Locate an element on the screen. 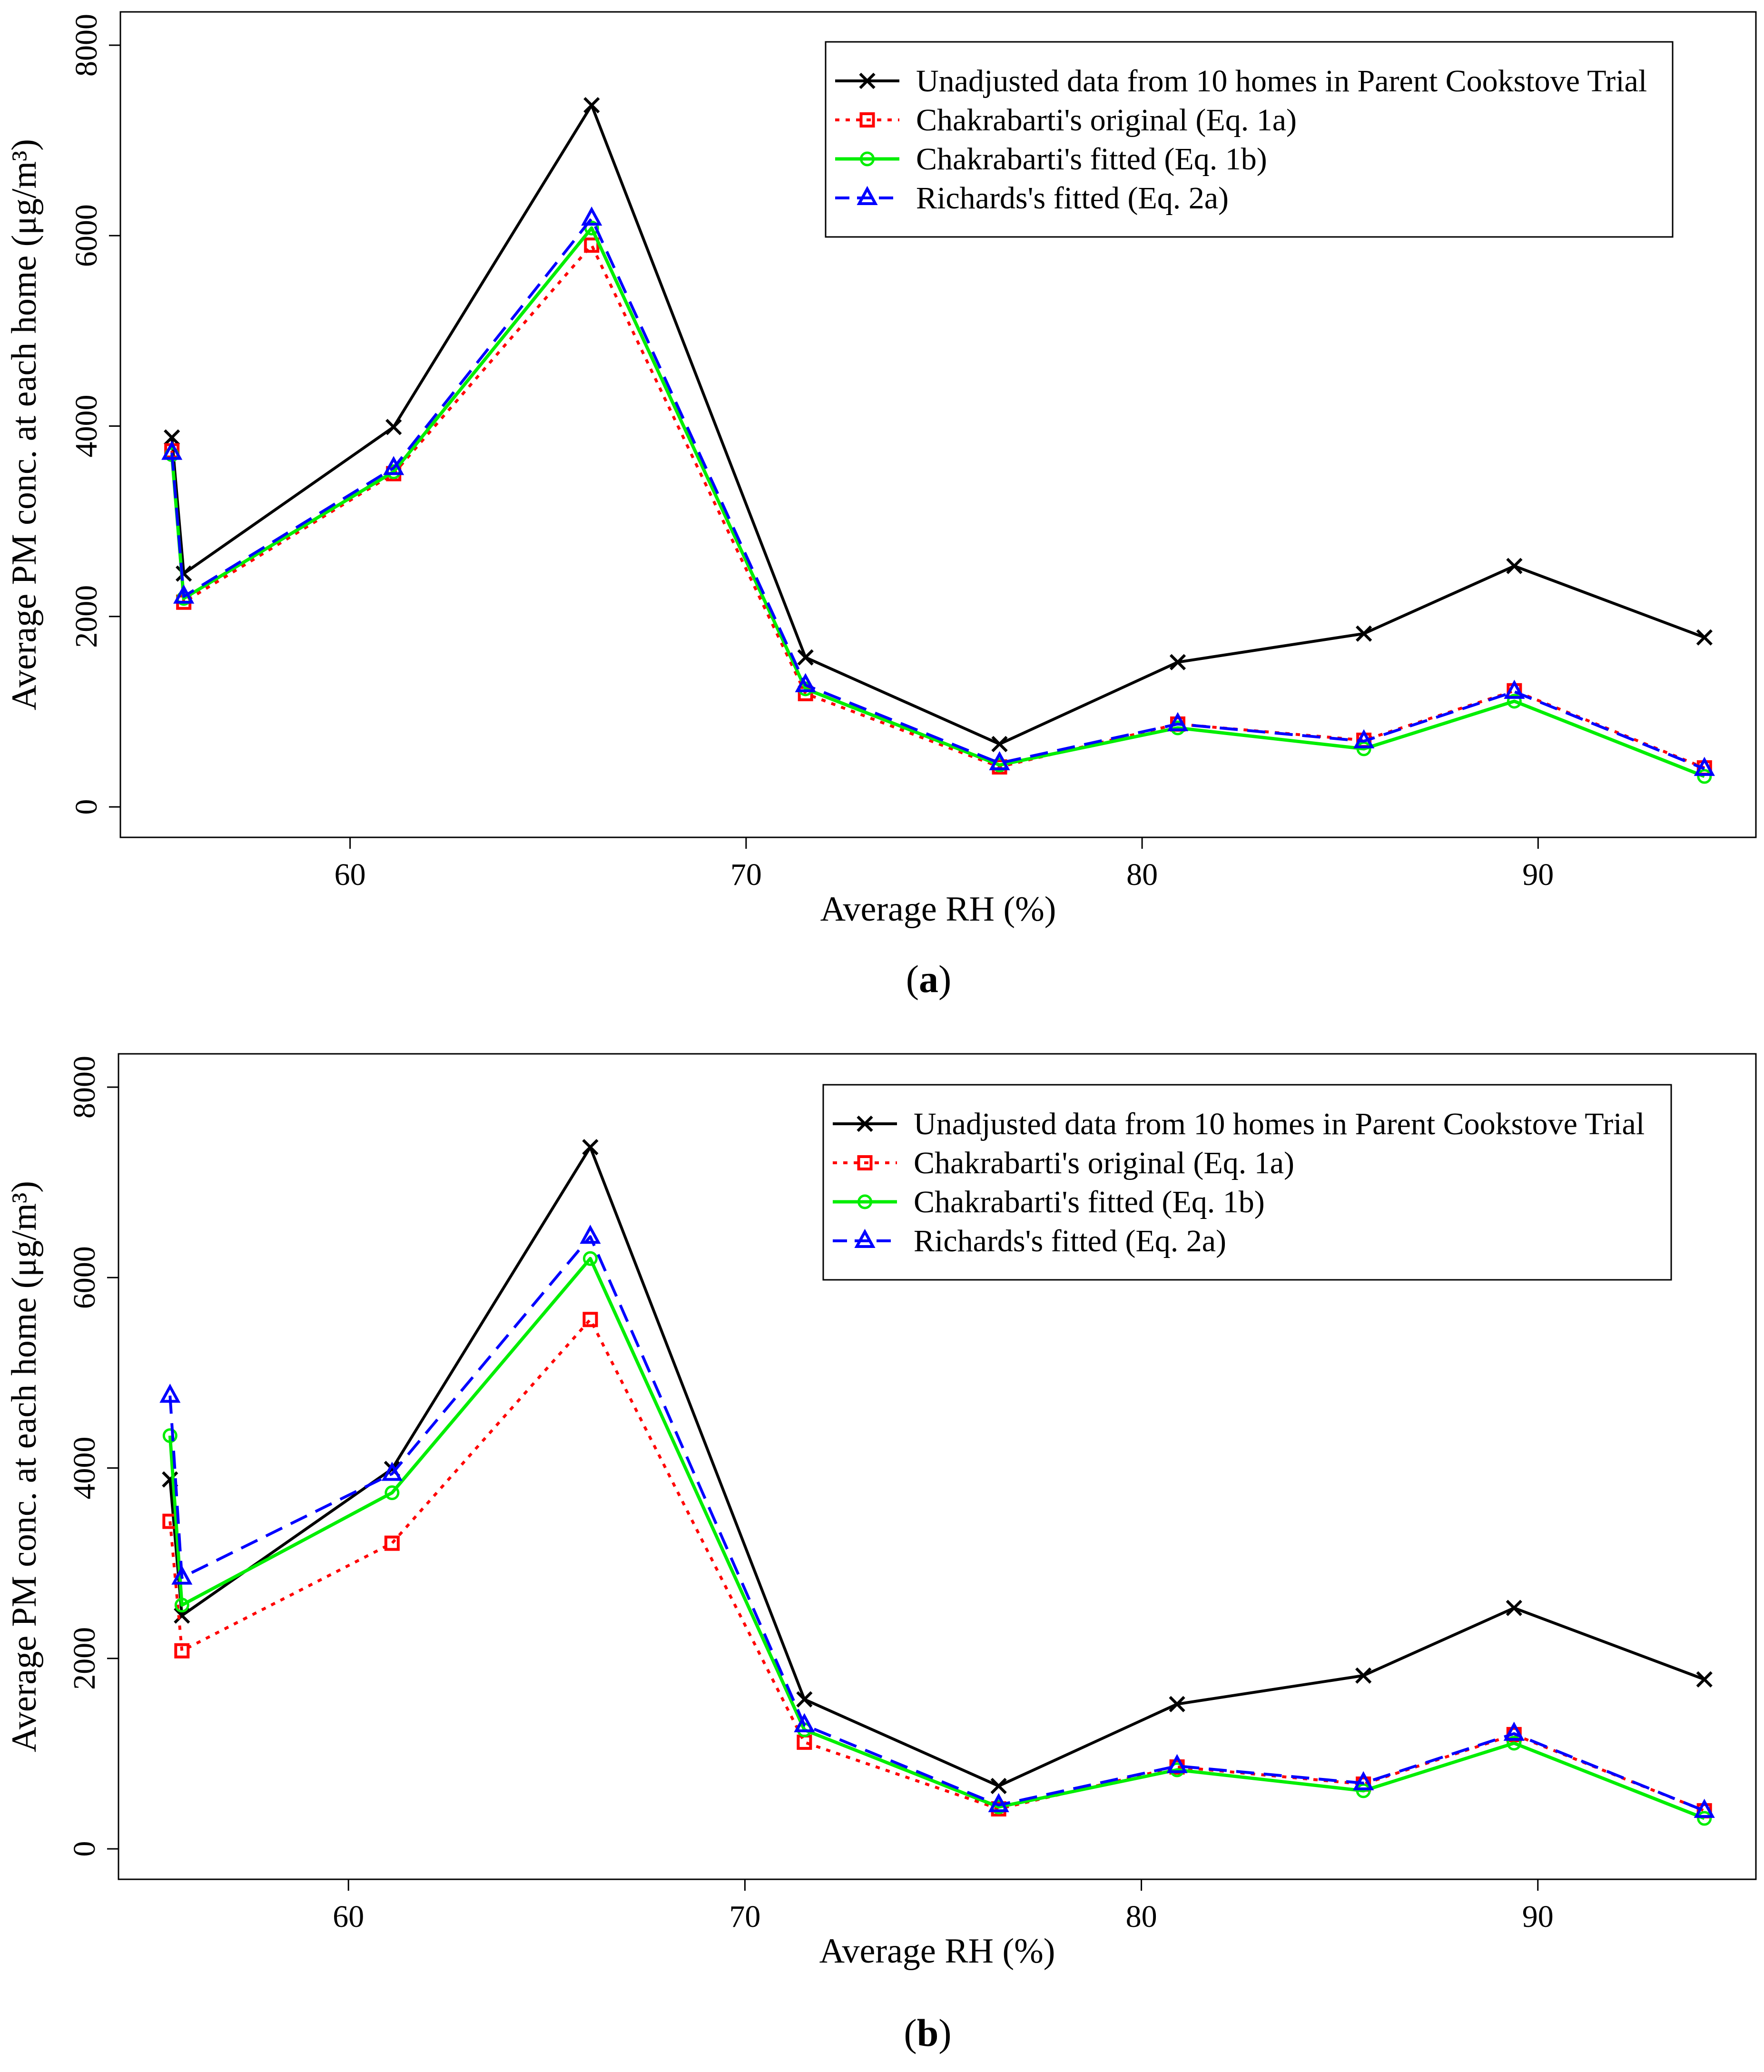  panel-label: (a) is located at coordinates (929, 979).